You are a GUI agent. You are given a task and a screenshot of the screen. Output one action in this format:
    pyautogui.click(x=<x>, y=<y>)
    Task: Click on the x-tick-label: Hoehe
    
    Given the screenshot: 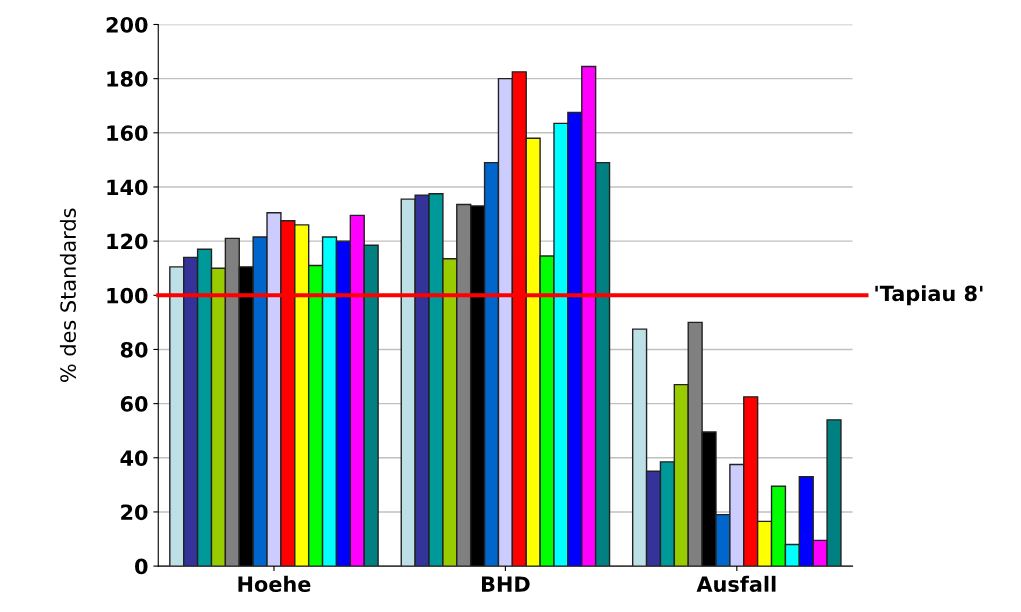 What is the action you would take?
    pyautogui.click(x=274, y=583)
    